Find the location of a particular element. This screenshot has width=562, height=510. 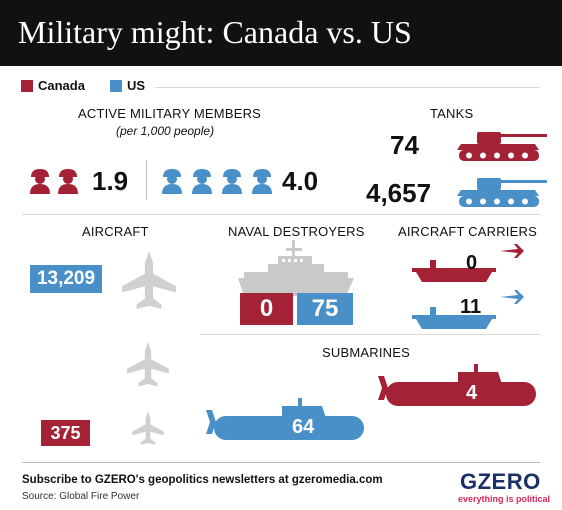

us-tanks-value: 4,657 is located at coordinates (399, 193).